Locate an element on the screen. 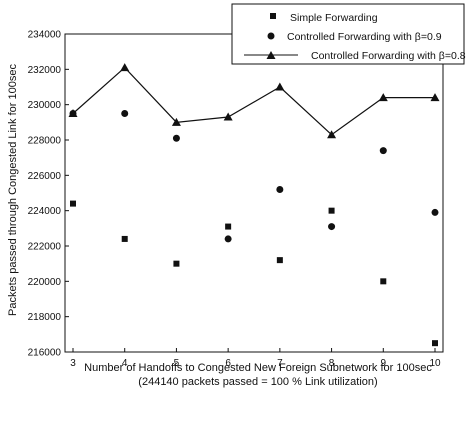  x-axis: 3 4 5 6 7 8 9 10 is located at coordinates (255, 358).